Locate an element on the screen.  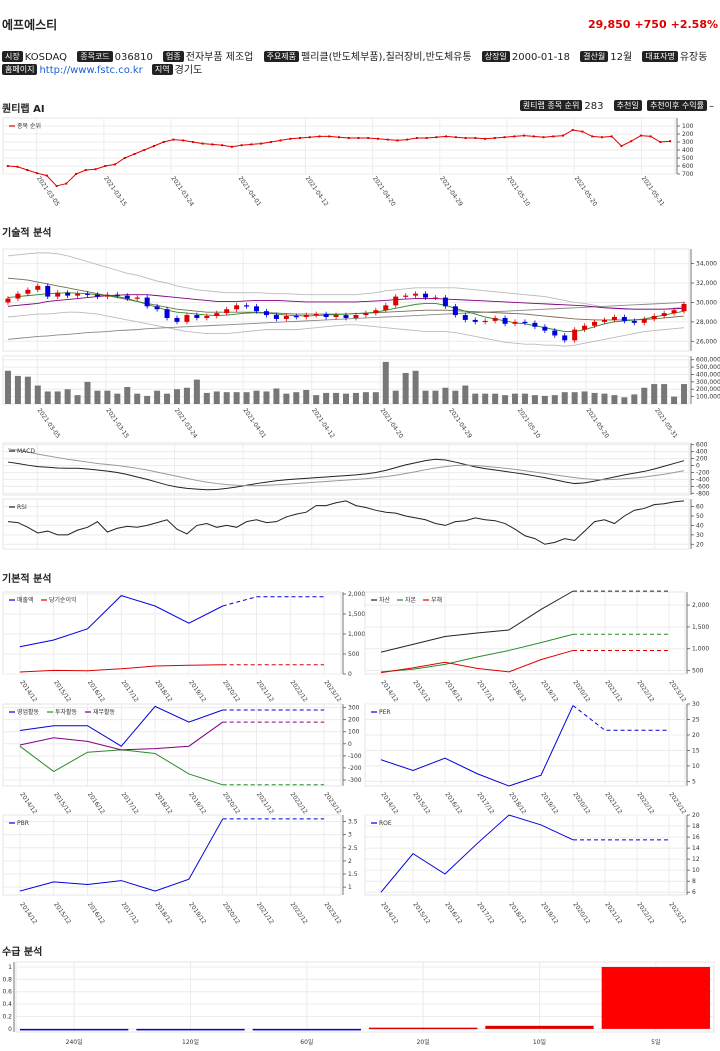
rank-chart-xtick-label: 2021-03-24 is located at coordinates (182, 191).